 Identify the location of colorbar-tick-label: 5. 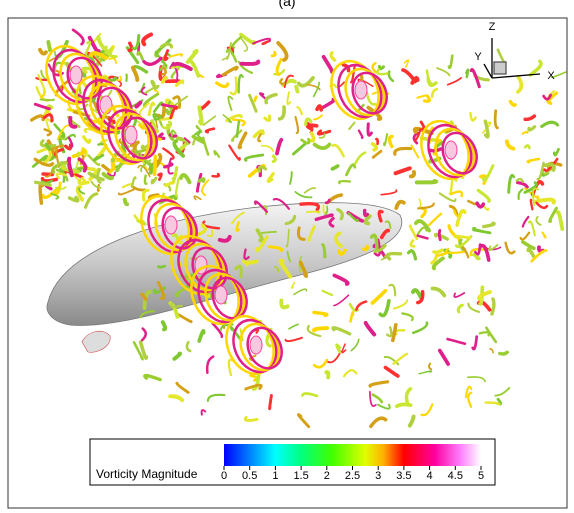
(481, 476).